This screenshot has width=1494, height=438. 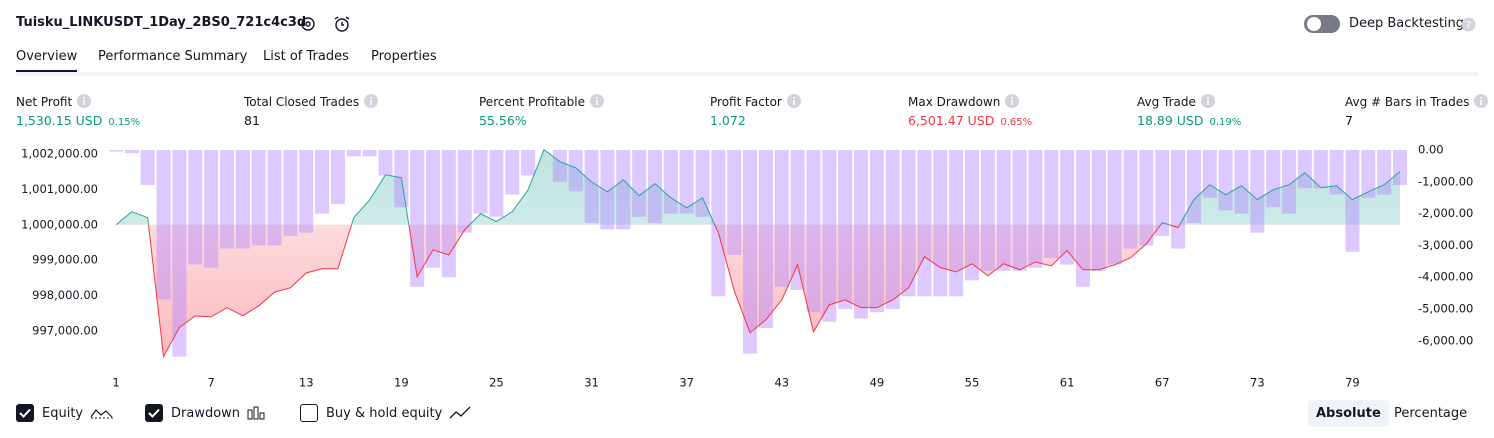 I want to click on metric-label-text: Avg # Bars in Trades, so click(x=1407, y=102).